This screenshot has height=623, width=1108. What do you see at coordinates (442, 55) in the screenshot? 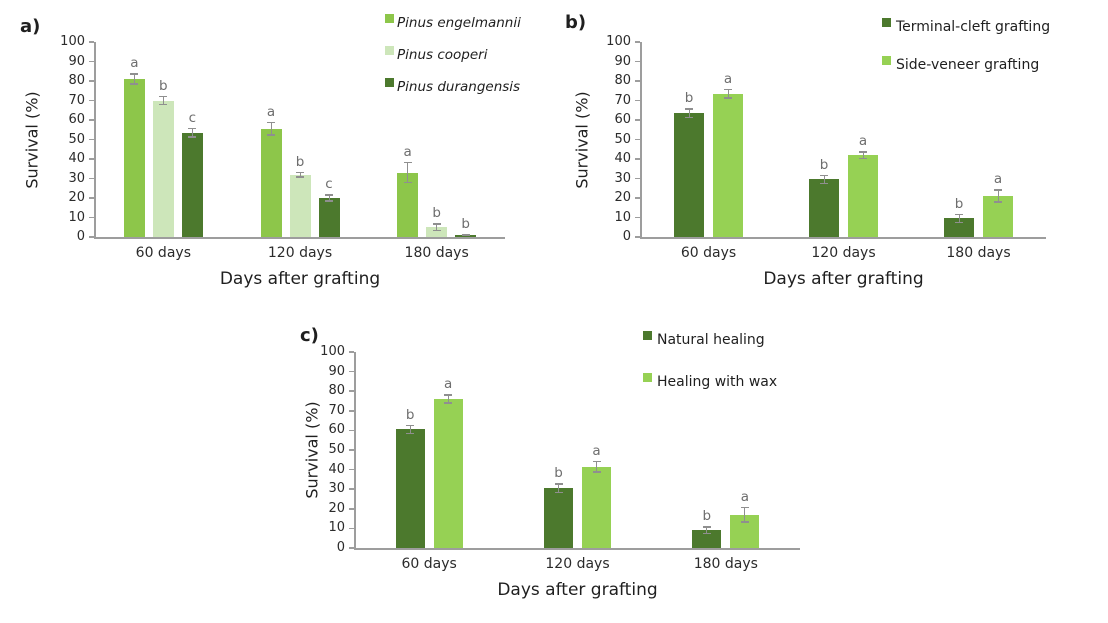
I see `legend-label: Pinus cooperi` at bounding box center [442, 55].